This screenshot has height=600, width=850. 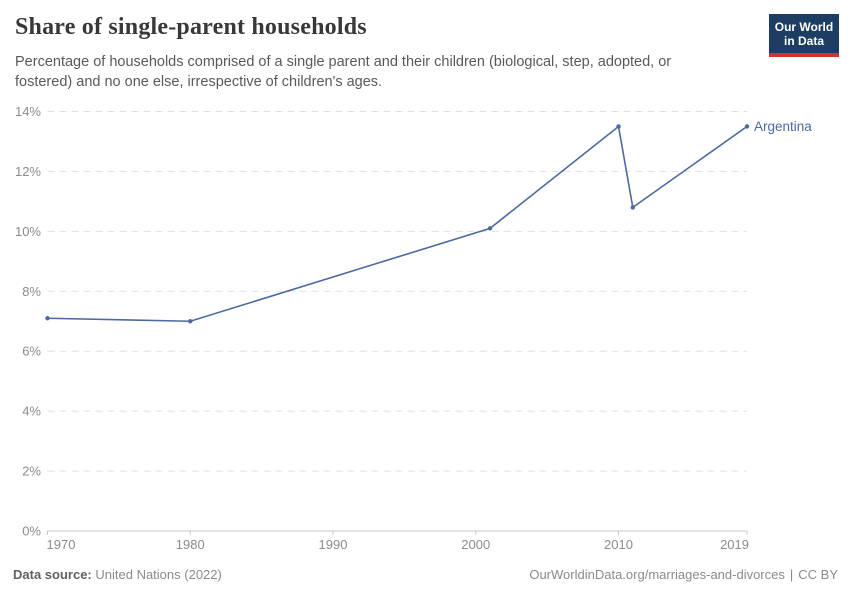 What do you see at coordinates (783, 126) in the screenshot?
I see `series-label-argentina: Argentina` at bounding box center [783, 126].